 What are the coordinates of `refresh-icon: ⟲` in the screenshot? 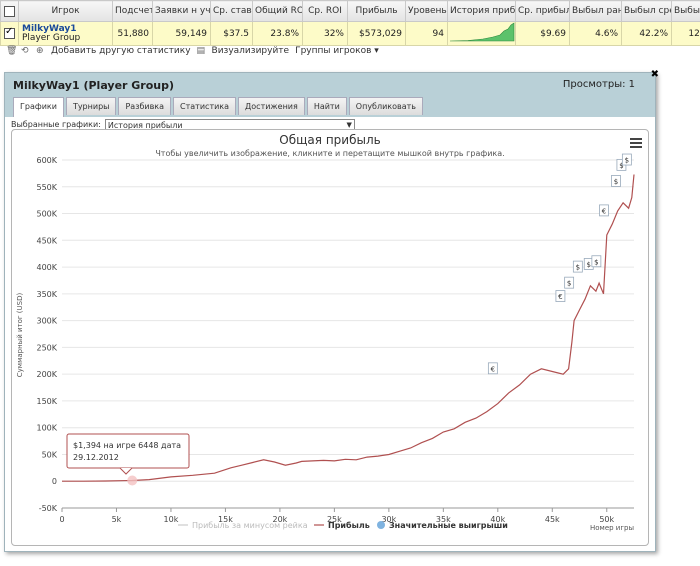 It's located at (25, 50).